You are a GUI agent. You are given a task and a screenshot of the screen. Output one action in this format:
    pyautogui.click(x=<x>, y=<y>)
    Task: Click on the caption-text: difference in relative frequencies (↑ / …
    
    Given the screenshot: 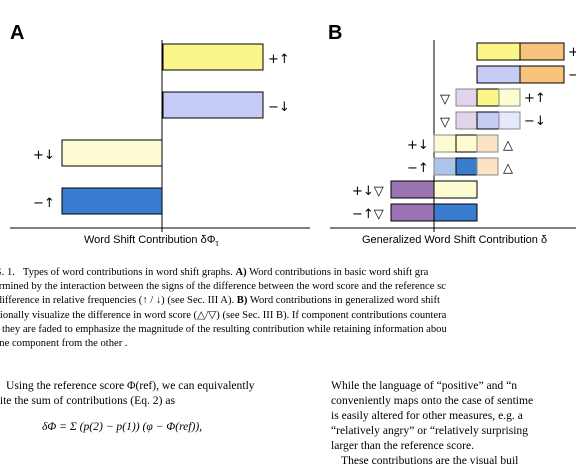 What is the action you would take?
    pyautogui.click(x=117, y=301)
    